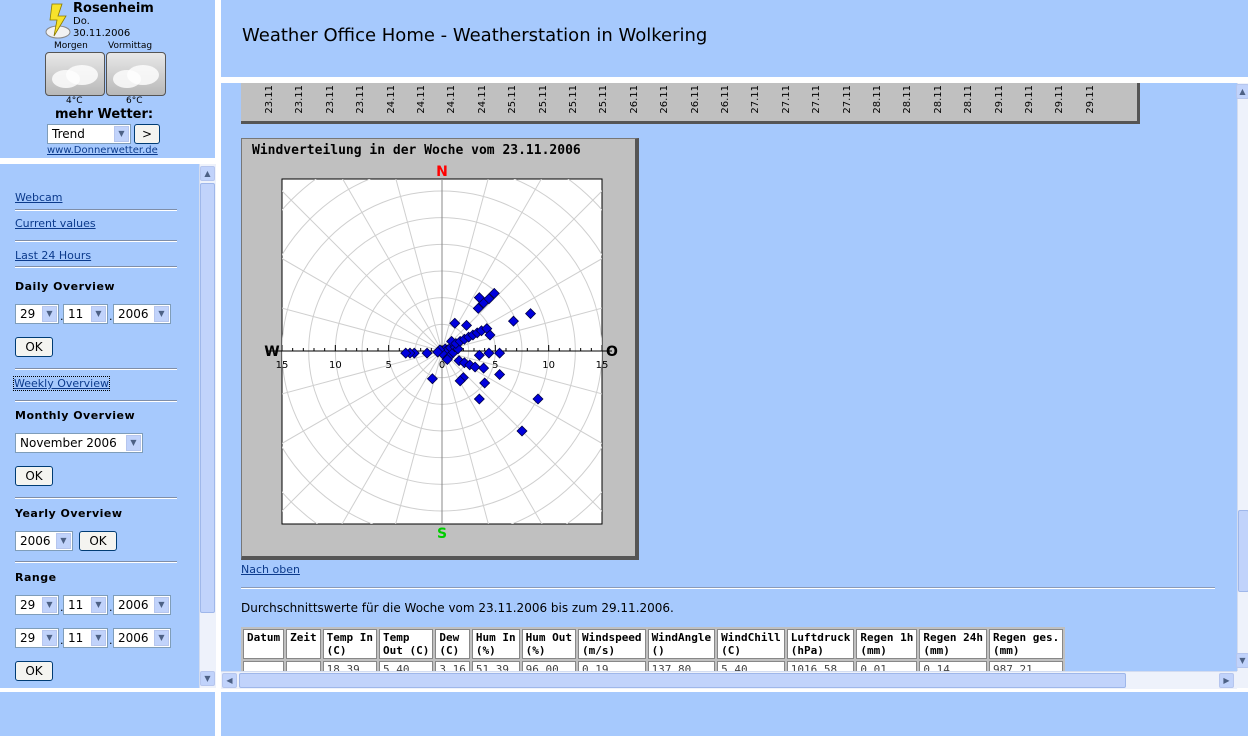 The height and width of the screenshot is (736, 1248). What do you see at coordinates (495, 637) in the screenshot?
I see `column-header-line: Hum In` at bounding box center [495, 637].